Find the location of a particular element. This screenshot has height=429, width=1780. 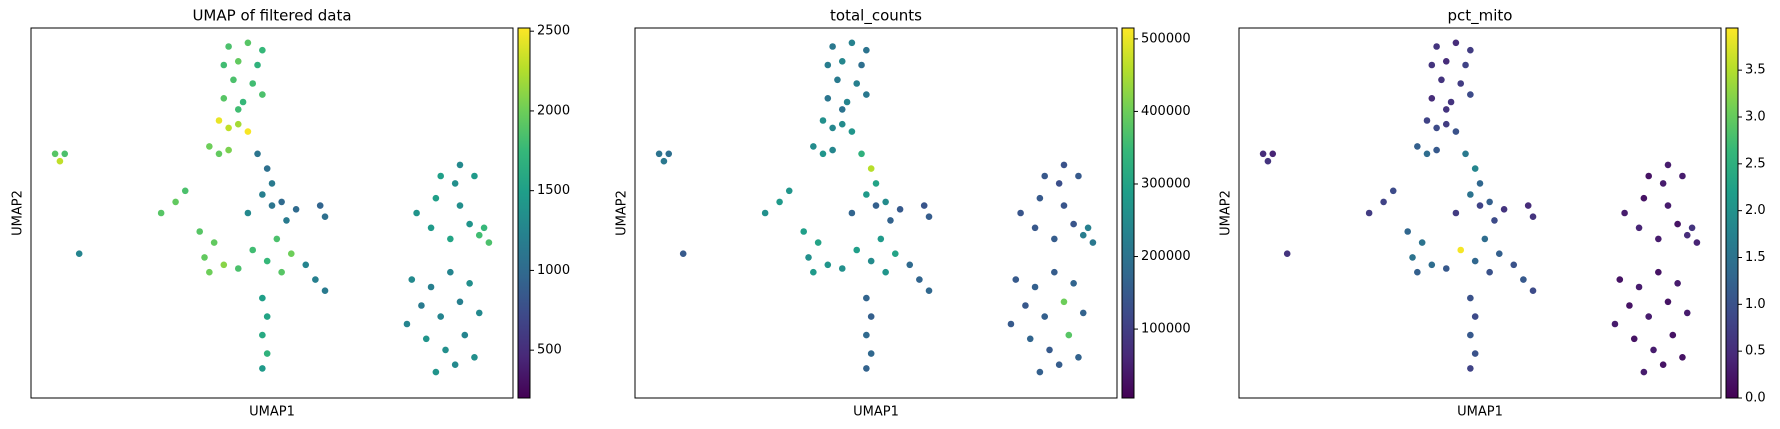

colorbar is located at coordinates (1732, 213).